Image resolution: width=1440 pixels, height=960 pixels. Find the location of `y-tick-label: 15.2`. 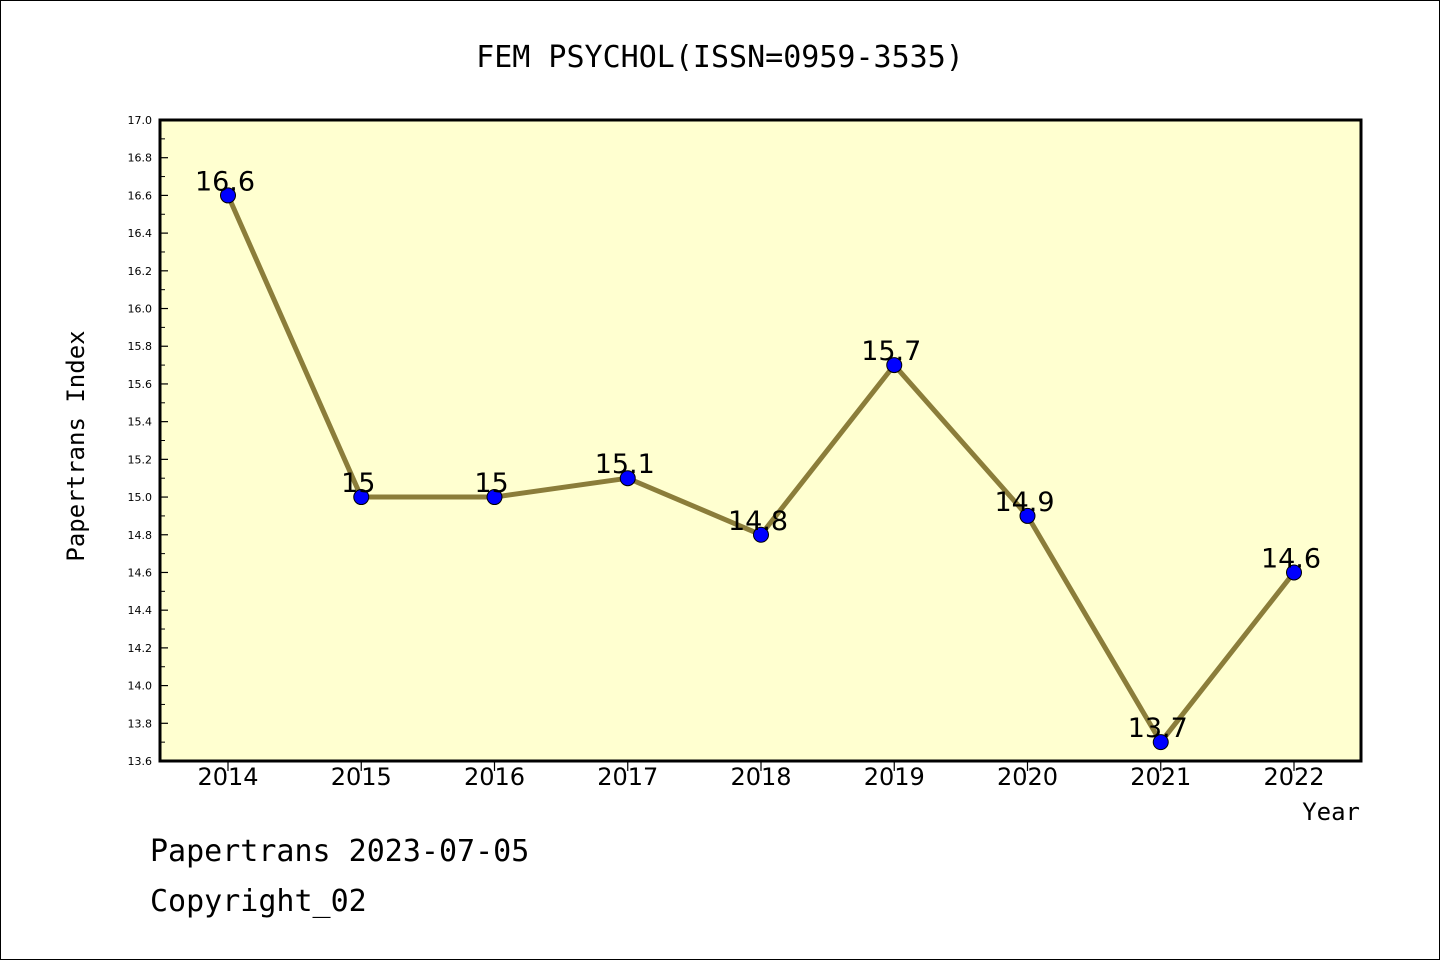

y-tick-label: 15.2 is located at coordinates (140, 459).